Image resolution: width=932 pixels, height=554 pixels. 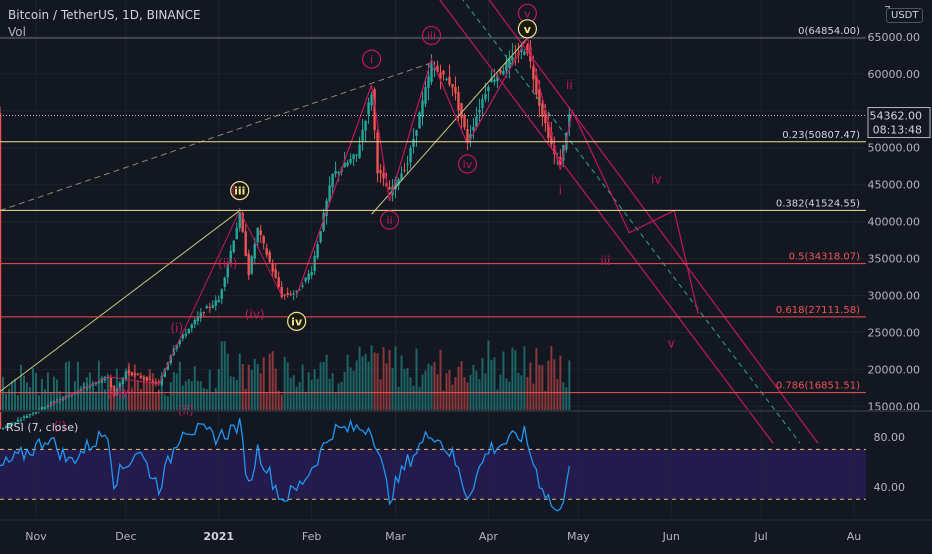 What do you see at coordinates (894, 74) in the screenshot?
I see `price-axis-tick: 60000.00` at bounding box center [894, 74].